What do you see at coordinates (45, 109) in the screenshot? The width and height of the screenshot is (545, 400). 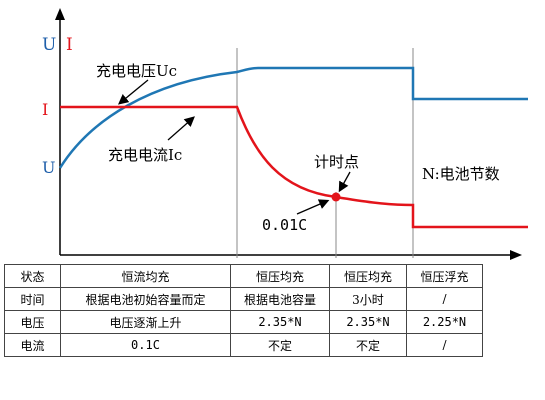 I see `current-level-label: I` at bounding box center [45, 109].